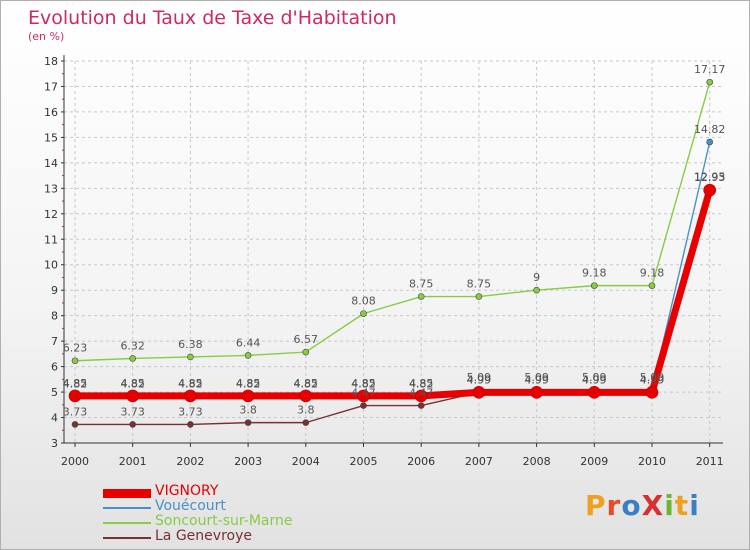 The width and height of the screenshot is (750, 550). Describe the element at coordinates (363, 301) in the screenshot. I see `data-label: 8.08` at that location.